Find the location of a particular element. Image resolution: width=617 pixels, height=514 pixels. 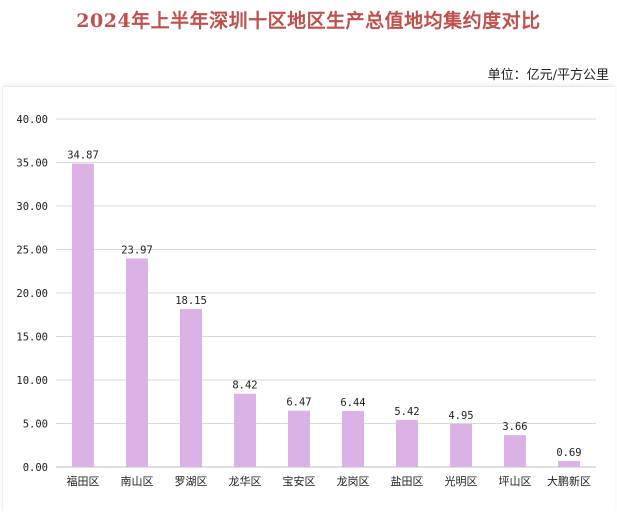

data-label: 34.87 is located at coordinates (83, 156).